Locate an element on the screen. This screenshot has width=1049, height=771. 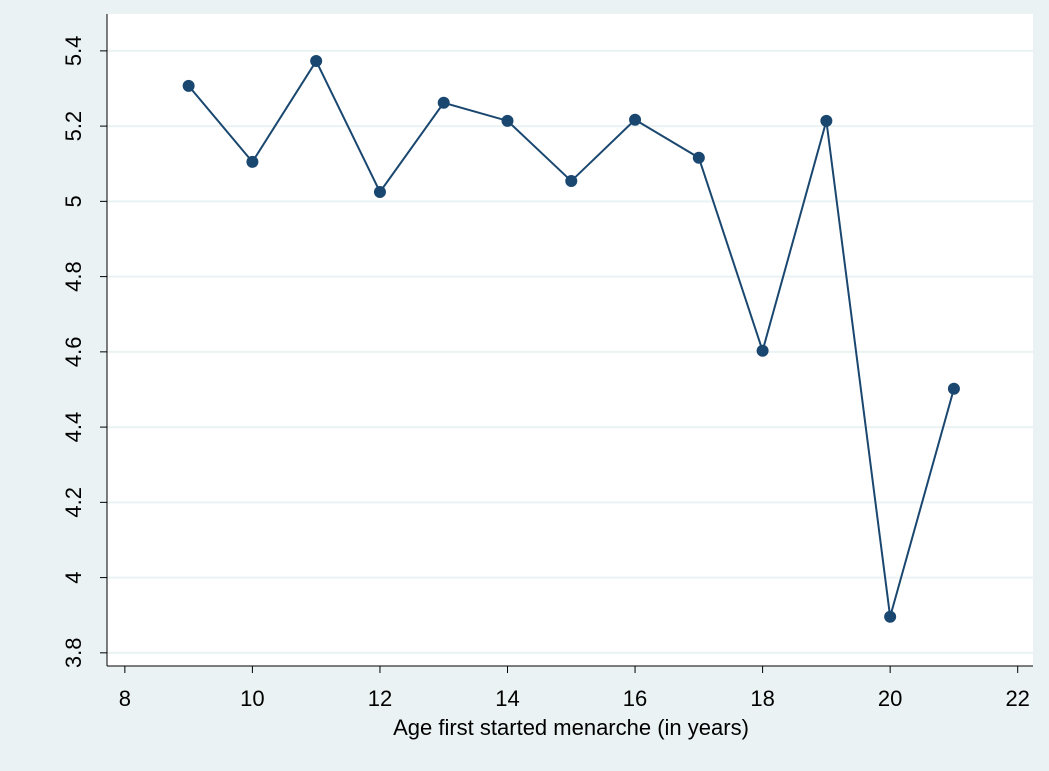
x-tick-label: 18 is located at coordinates (762, 698).